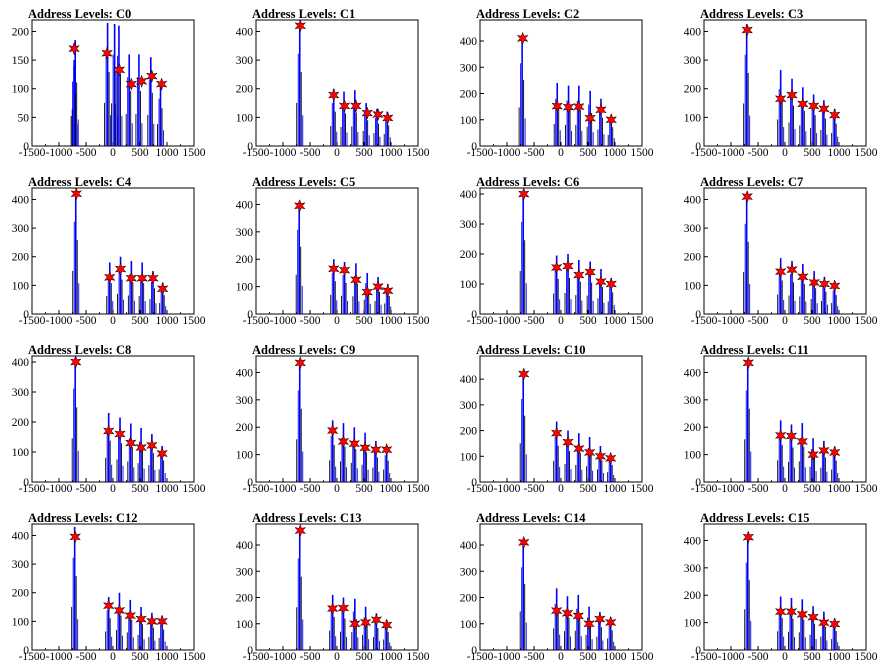  I want to click on x-tick-label: 500, so click(140, 657).